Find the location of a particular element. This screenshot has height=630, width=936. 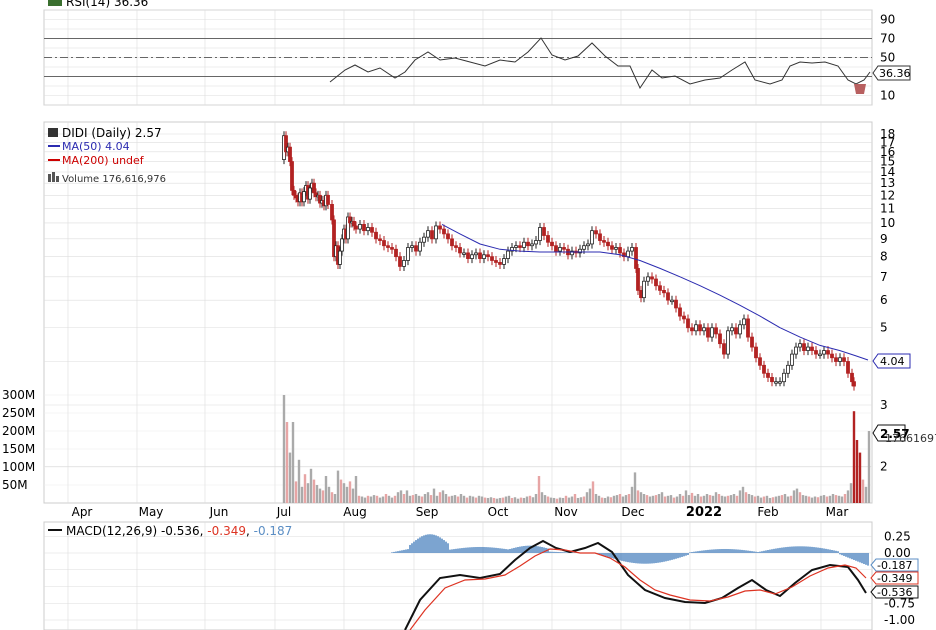

macd-label: MACD(12,26,9) is located at coordinates (111, 531).